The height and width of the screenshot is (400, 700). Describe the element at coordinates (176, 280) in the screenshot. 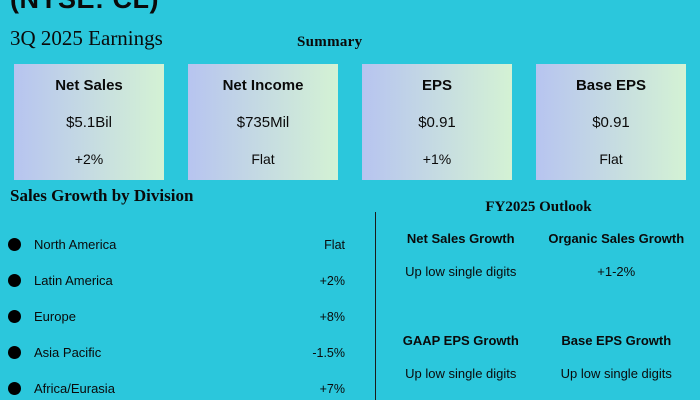

I see `list-item: Latin America +2%` at that location.